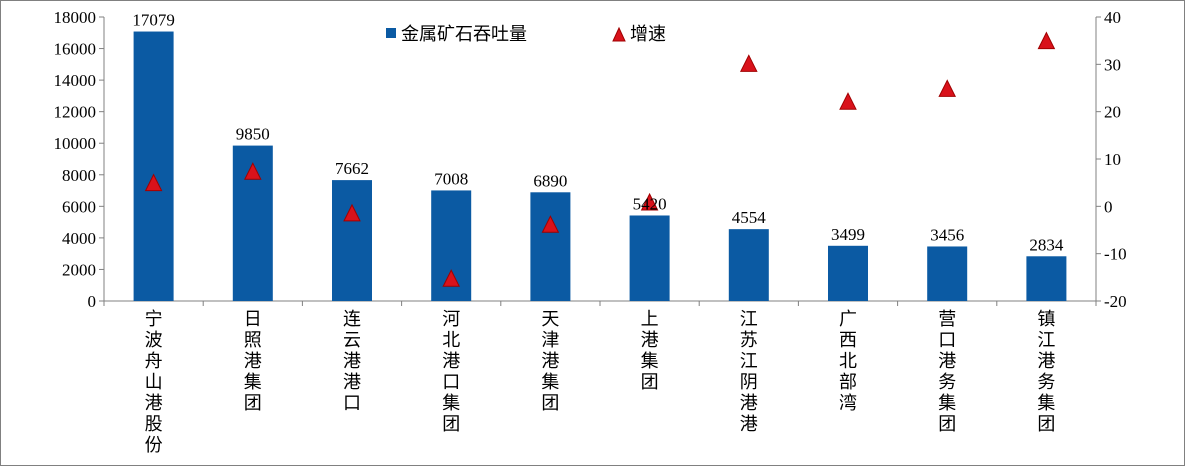 The image size is (1185, 466). What do you see at coordinates (1112, 159) in the screenshot?
I see `right-tick-label: 10` at bounding box center [1112, 159].